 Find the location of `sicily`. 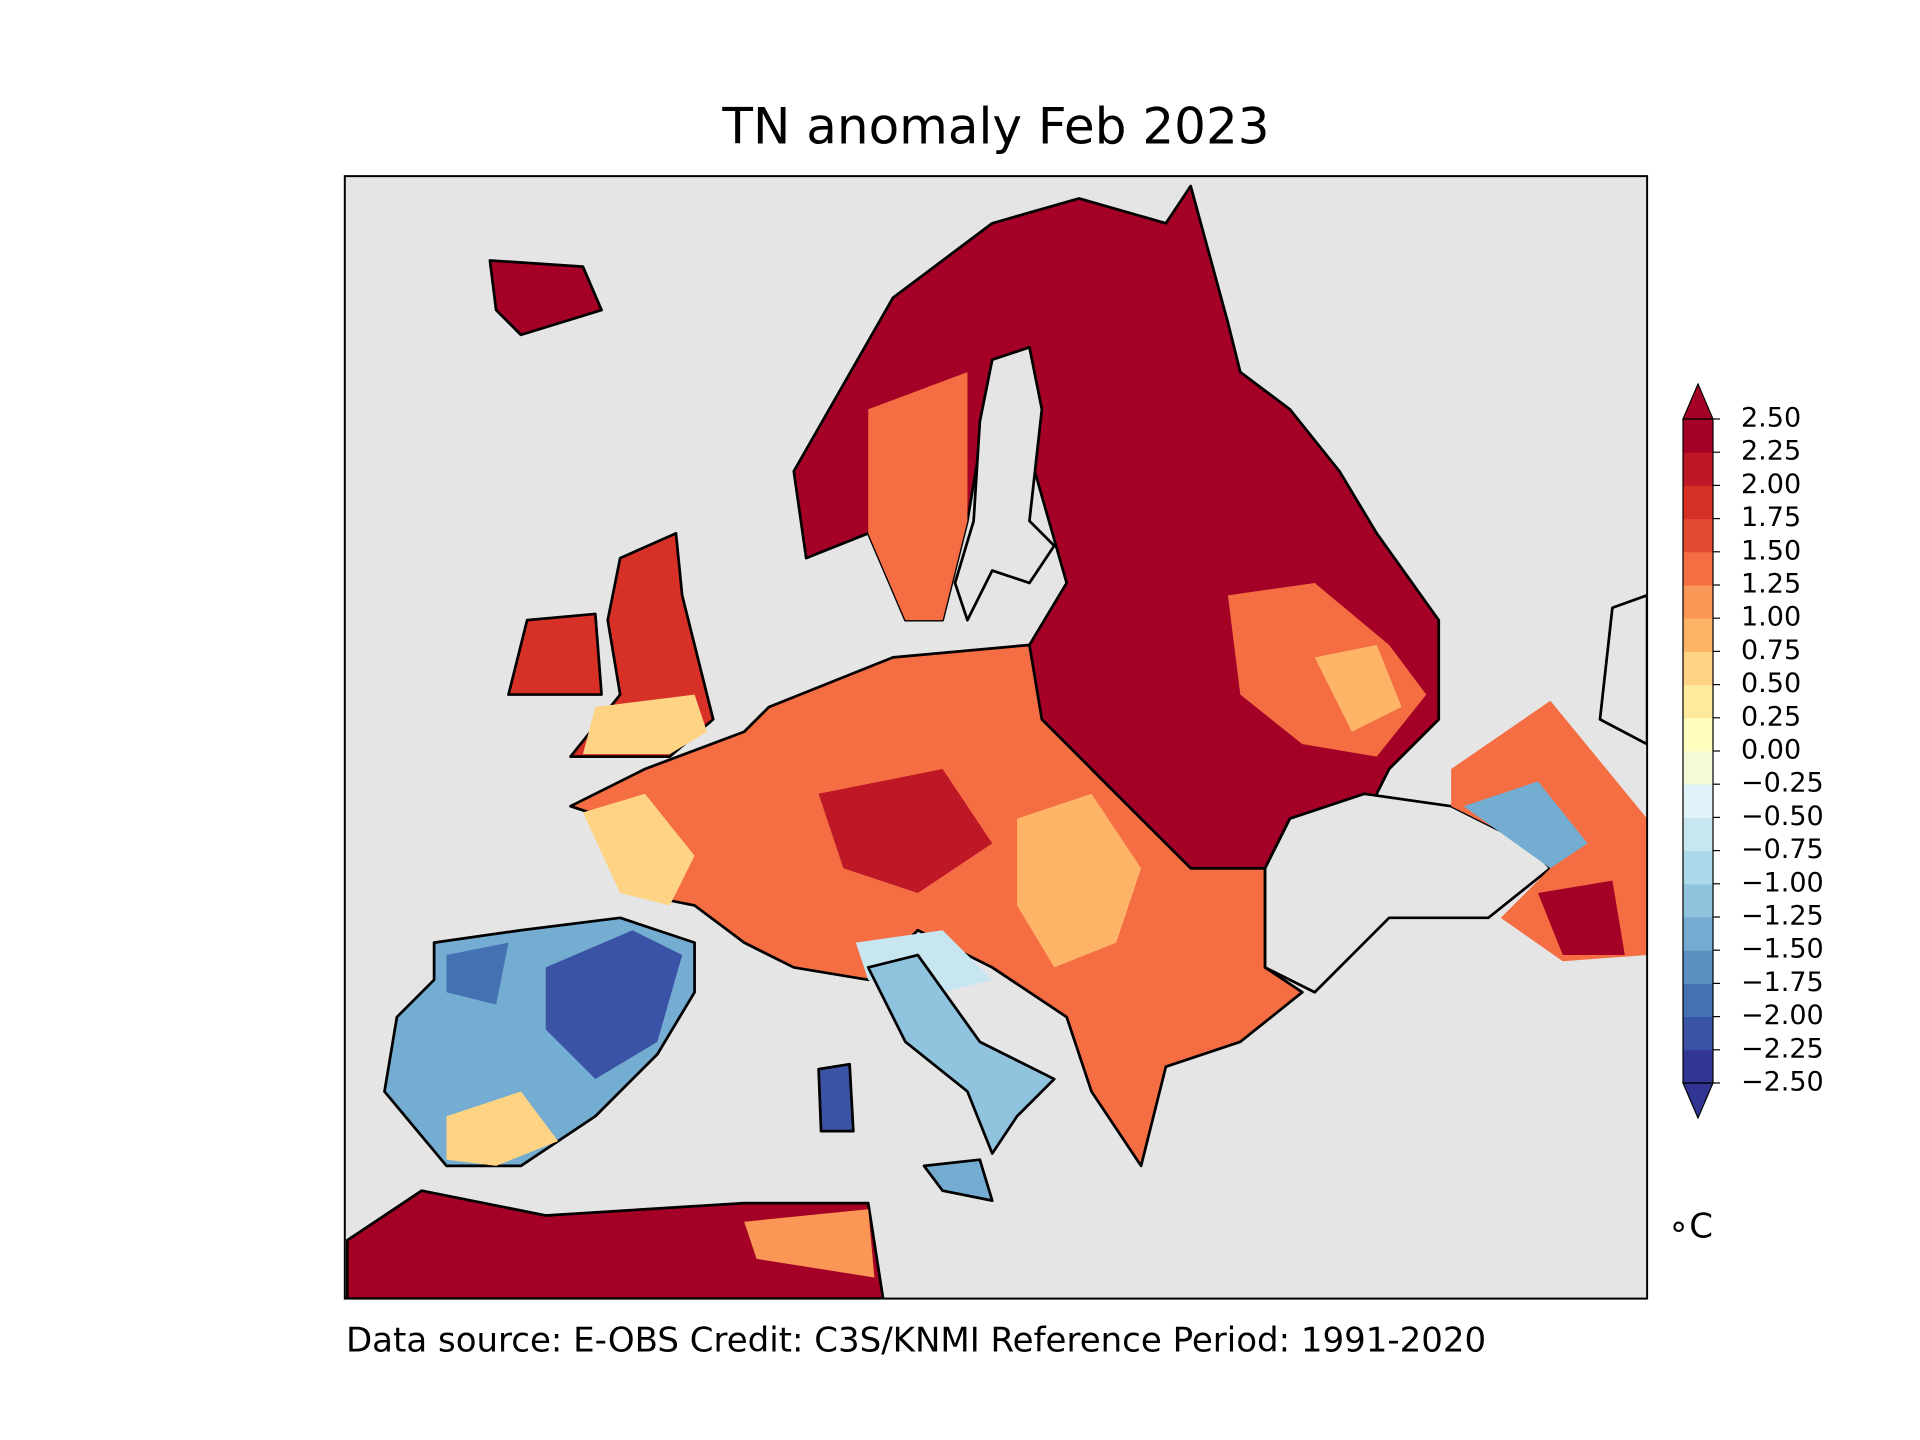

sicily is located at coordinates (958, 1180).